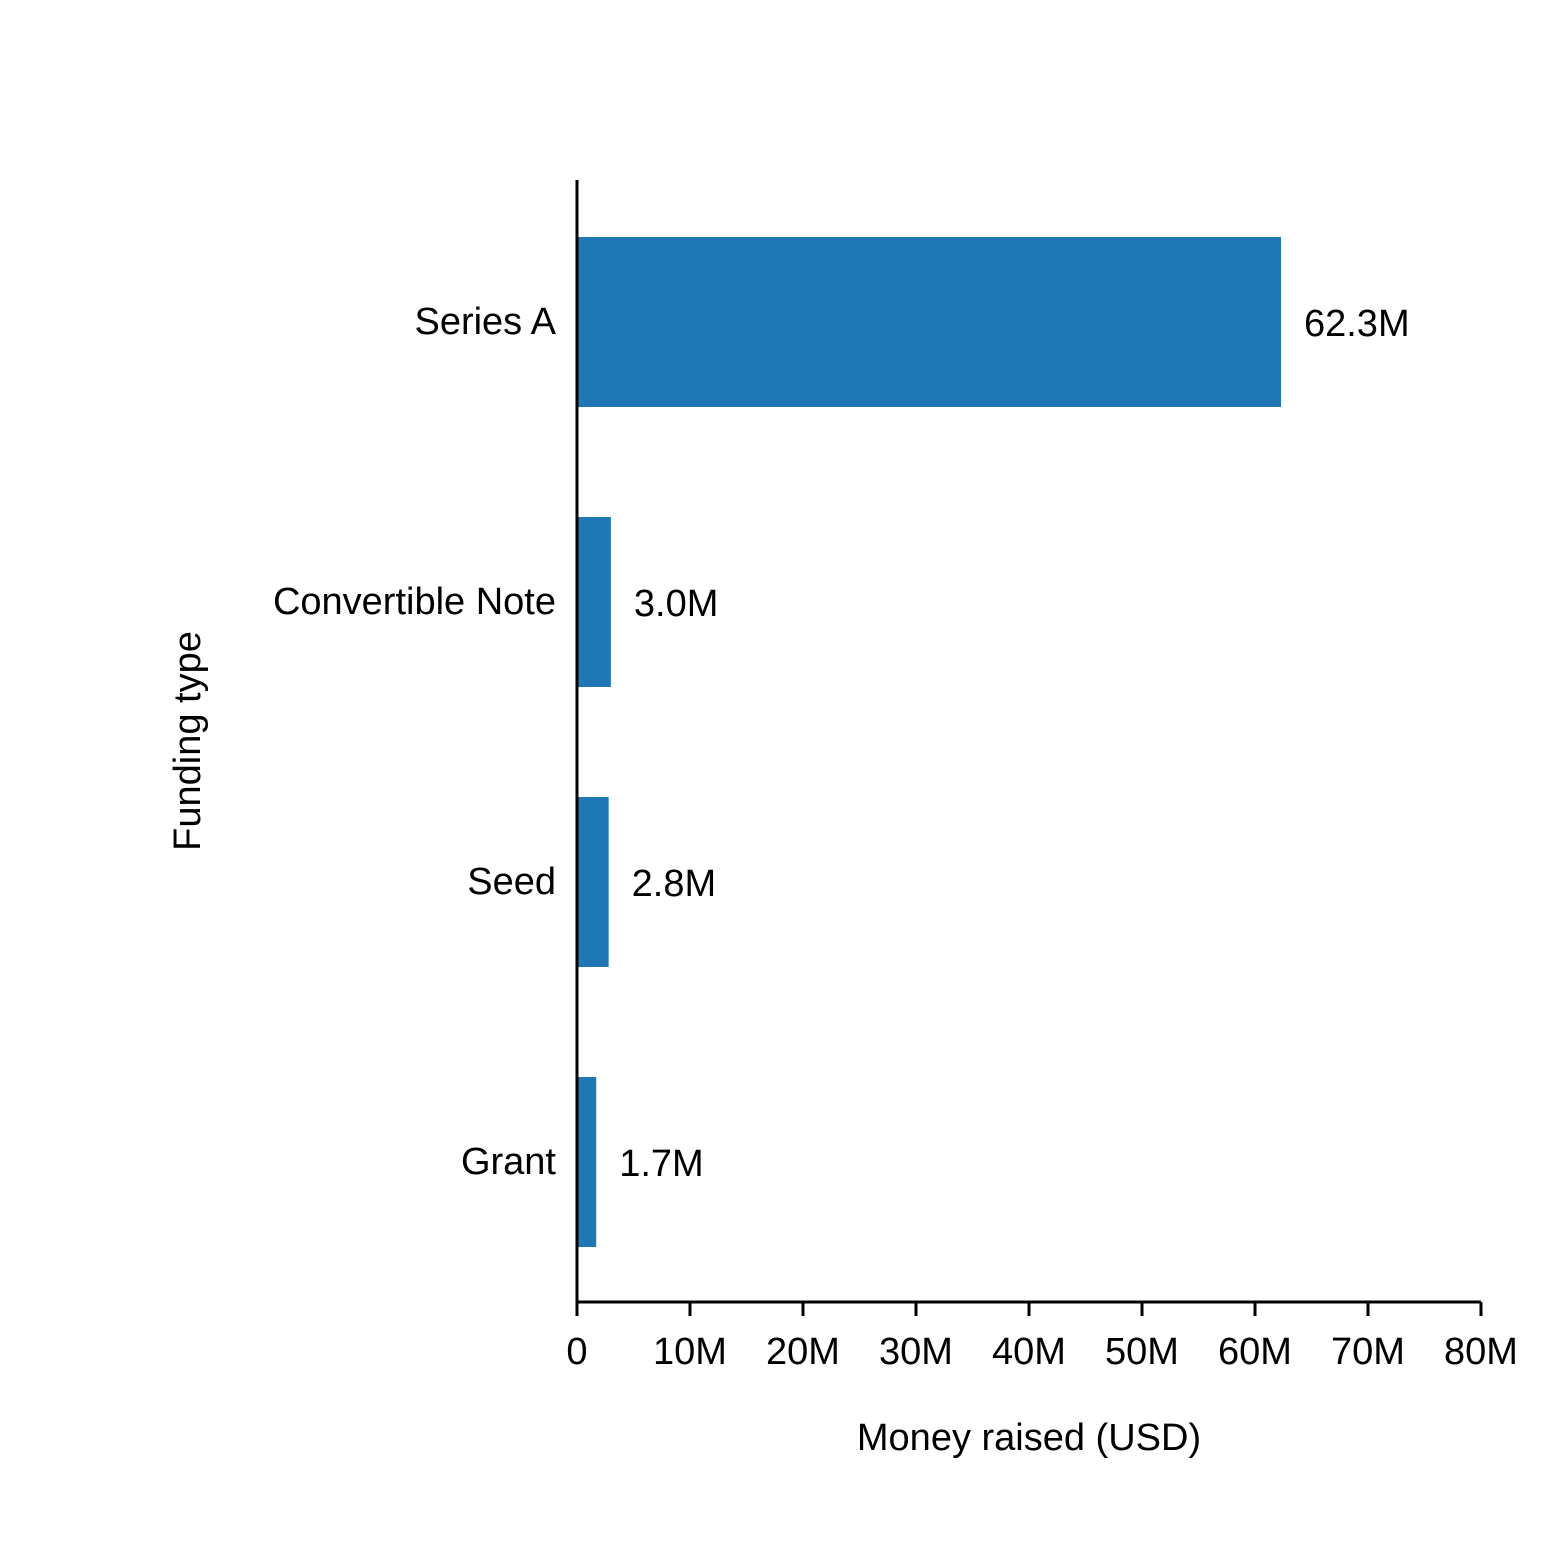 This screenshot has height=1564, width=1560. Describe the element at coordinates (690, 1352) in the screenshot. I see `x-tick-label: 10M` at that location.